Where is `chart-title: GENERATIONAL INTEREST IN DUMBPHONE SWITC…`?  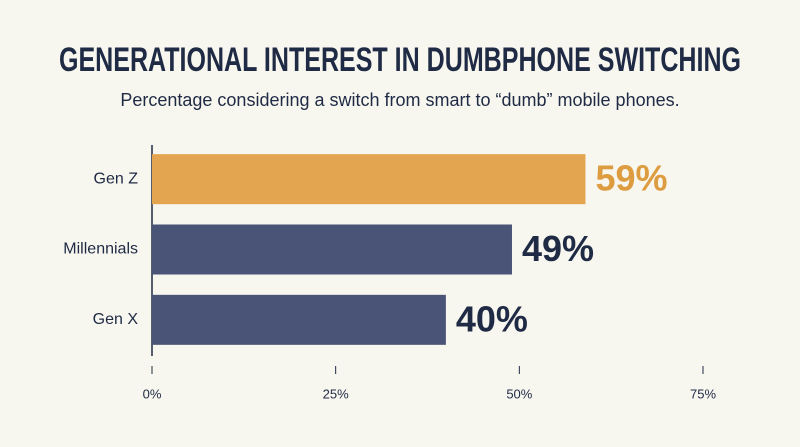 chart-title: GENERATIONAL INTEREST IN DUMBPHONE SWITC… is located at coordinates (400, 60).